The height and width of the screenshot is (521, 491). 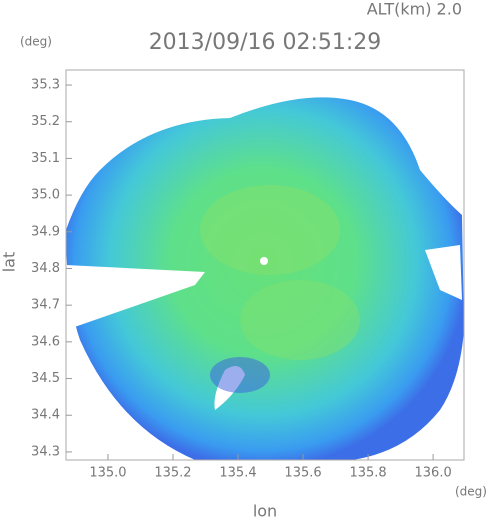 What do you see at coordinates (471, 492) in the screenshot?
I see `x-unit: (deg)` at bounding box center [471, 492].